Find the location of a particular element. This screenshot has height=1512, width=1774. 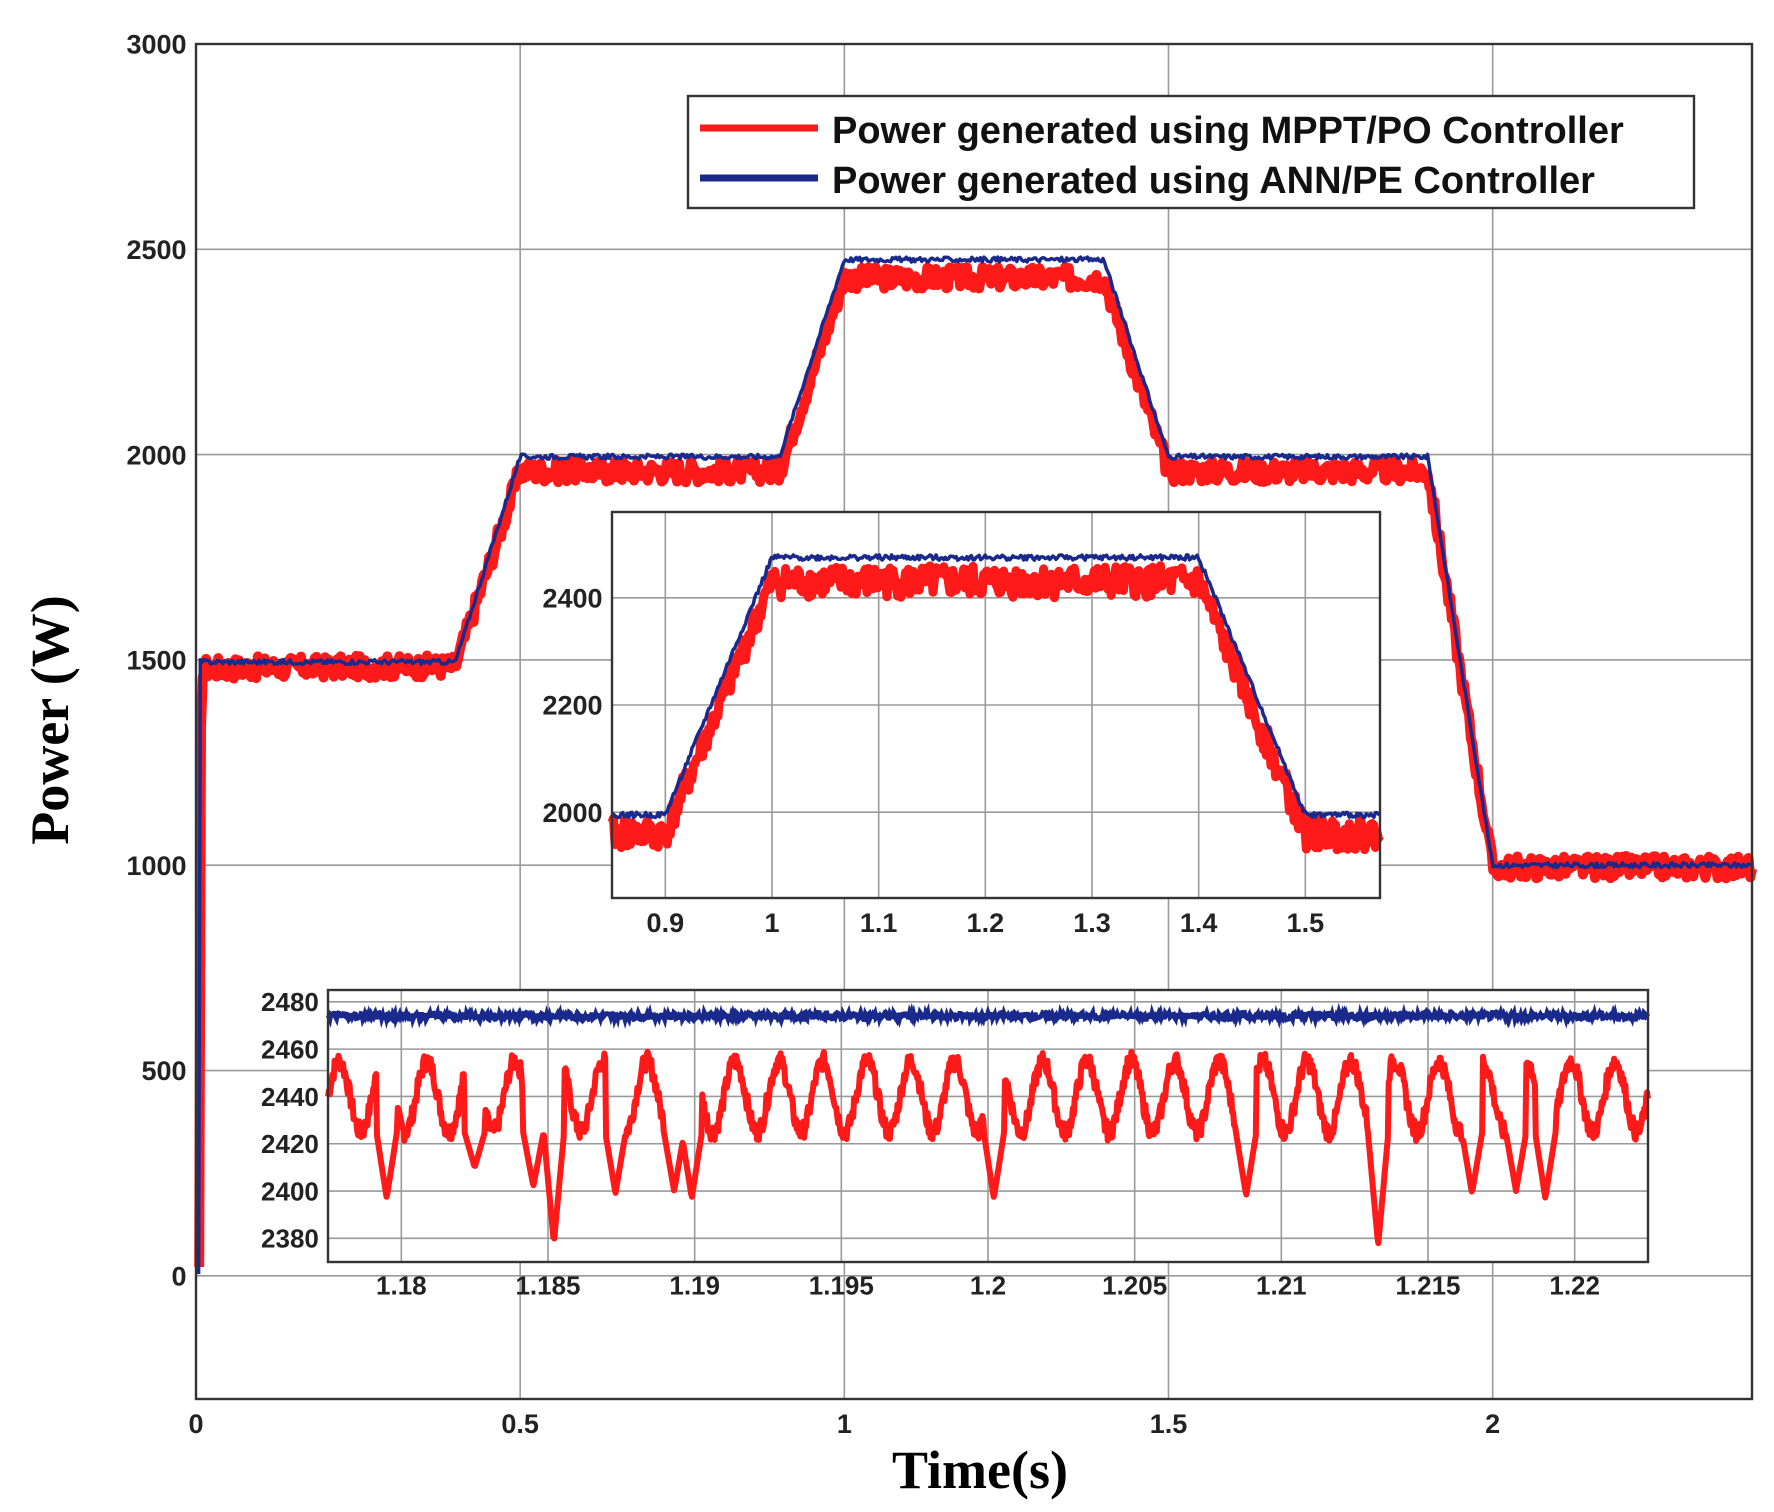

inset-1-x-tick-label: 1.2 is located at coordinates (986, 923).